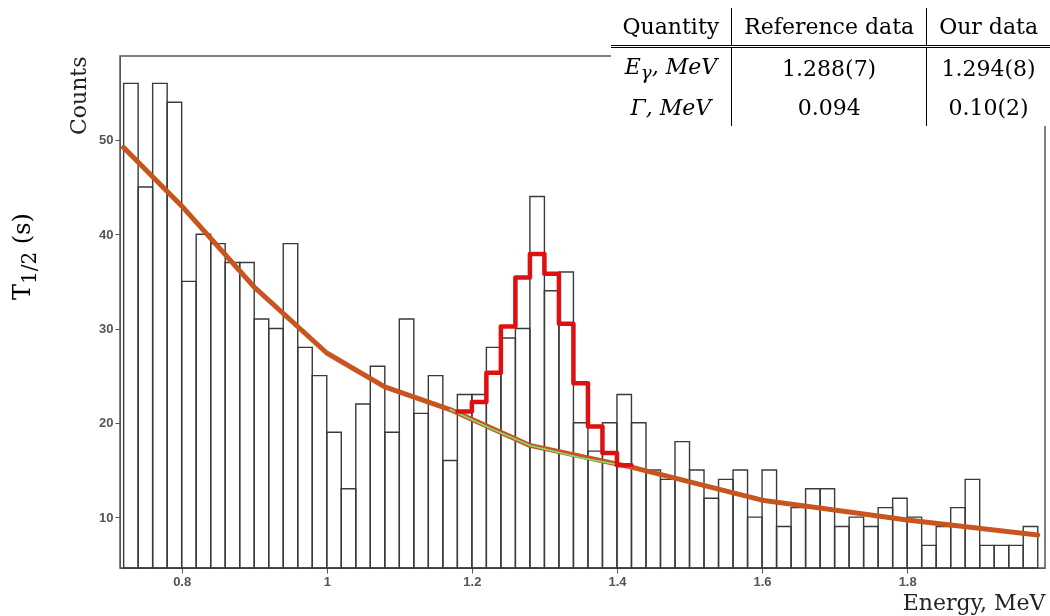 The height and width of the screenshot is (616, 1050). I want to click on y-axis-title: Counts, so click(79, 96).